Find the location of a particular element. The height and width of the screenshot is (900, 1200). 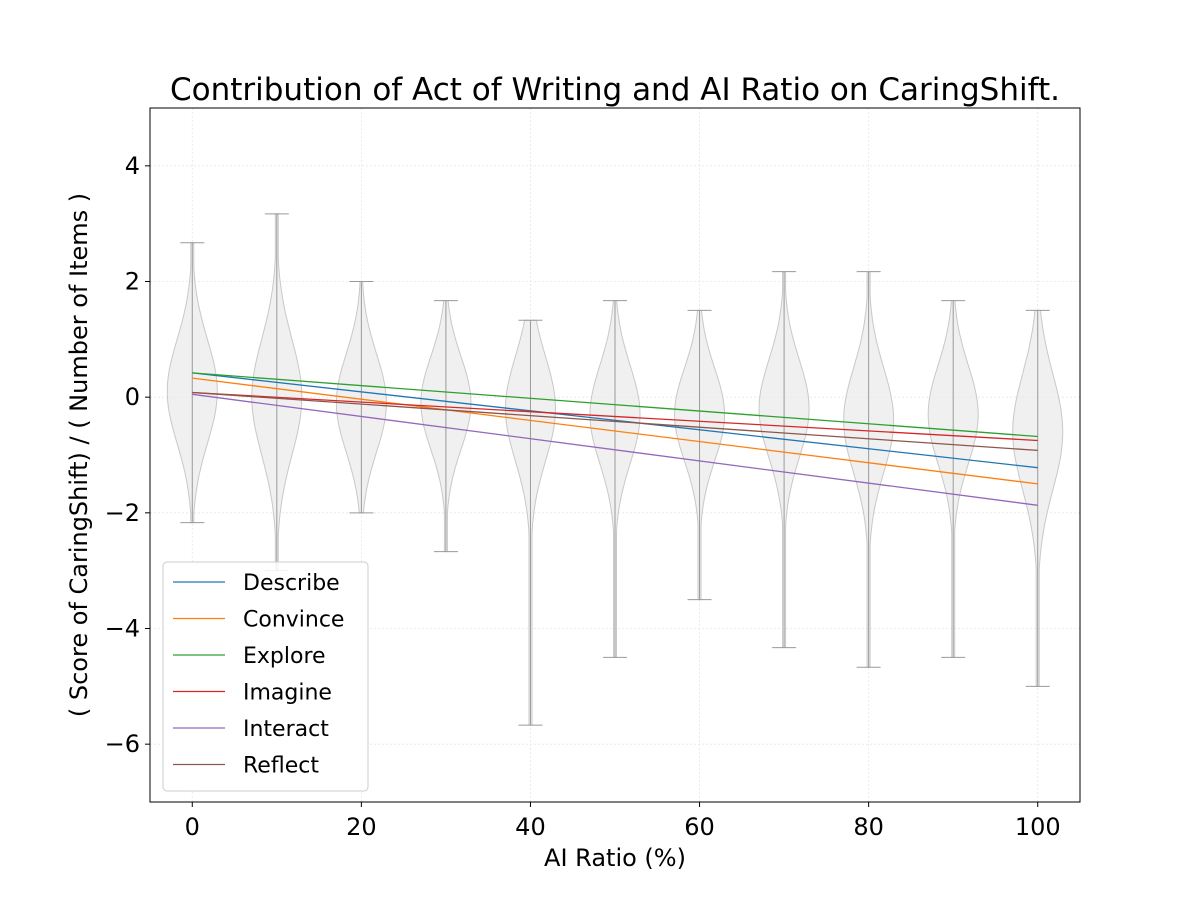

series-line-imagine is located at coordinates (615, 416).